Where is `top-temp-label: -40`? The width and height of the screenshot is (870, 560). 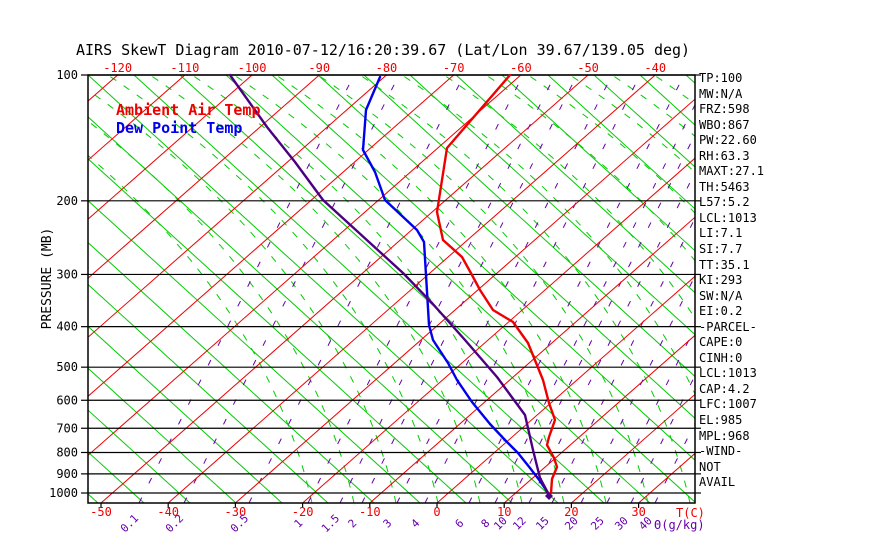 top-temp-label: -40 is located at coordinates (655, 68).